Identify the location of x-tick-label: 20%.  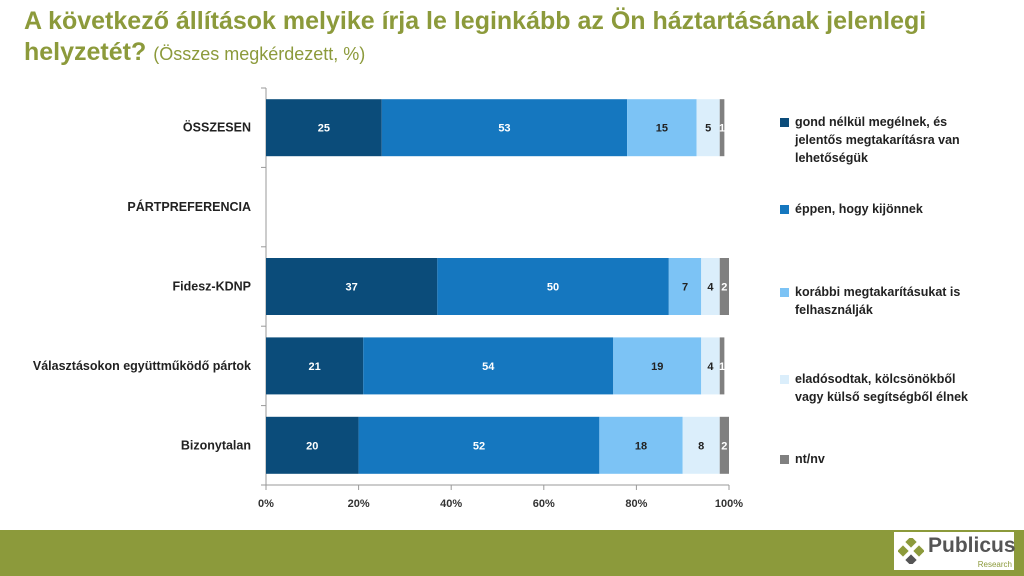
(359, 504).